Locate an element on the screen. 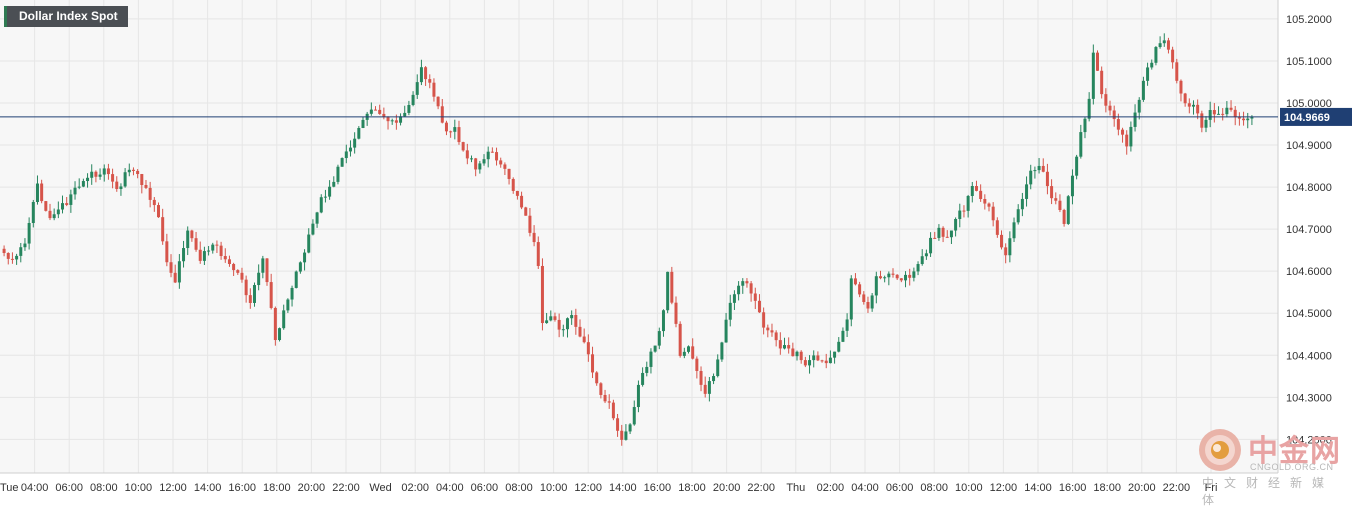  y-tick-label: 104.6000 is located at coordinates (1309, 272).